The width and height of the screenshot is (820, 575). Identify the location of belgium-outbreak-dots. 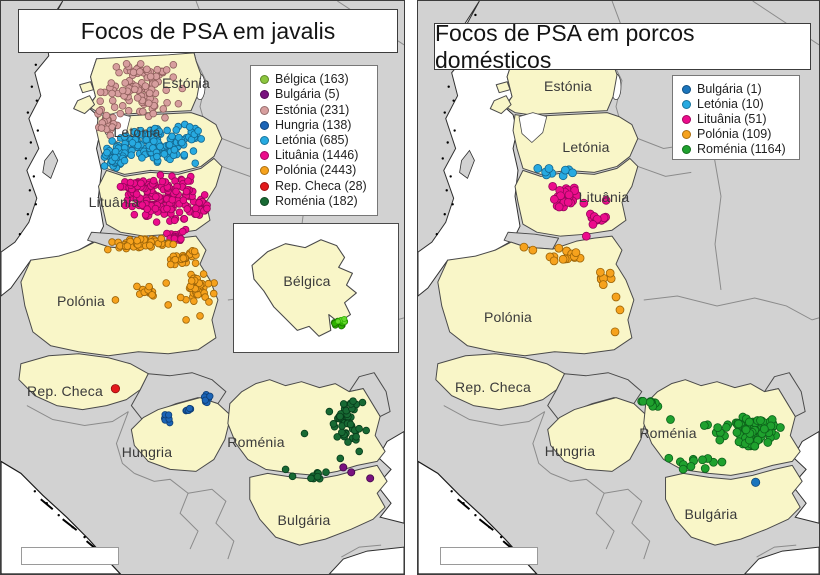
(339, 322).